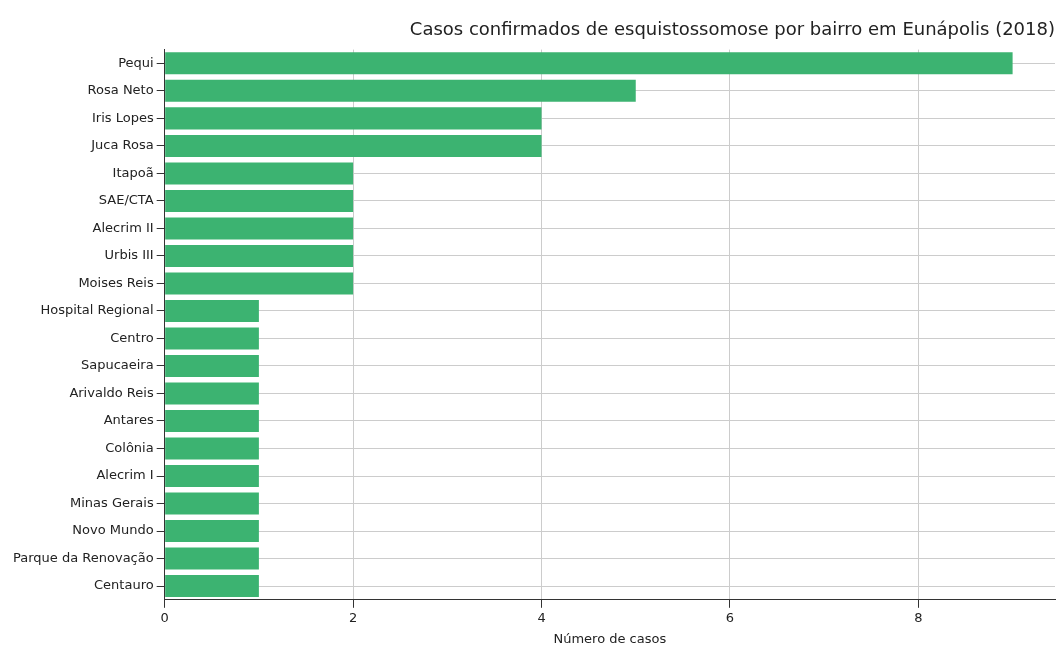  What do you see at coordinates (120, 90) in the screenshot?
I see `y-tick-label: Rosa Neto` at bounding box center [120, 90].